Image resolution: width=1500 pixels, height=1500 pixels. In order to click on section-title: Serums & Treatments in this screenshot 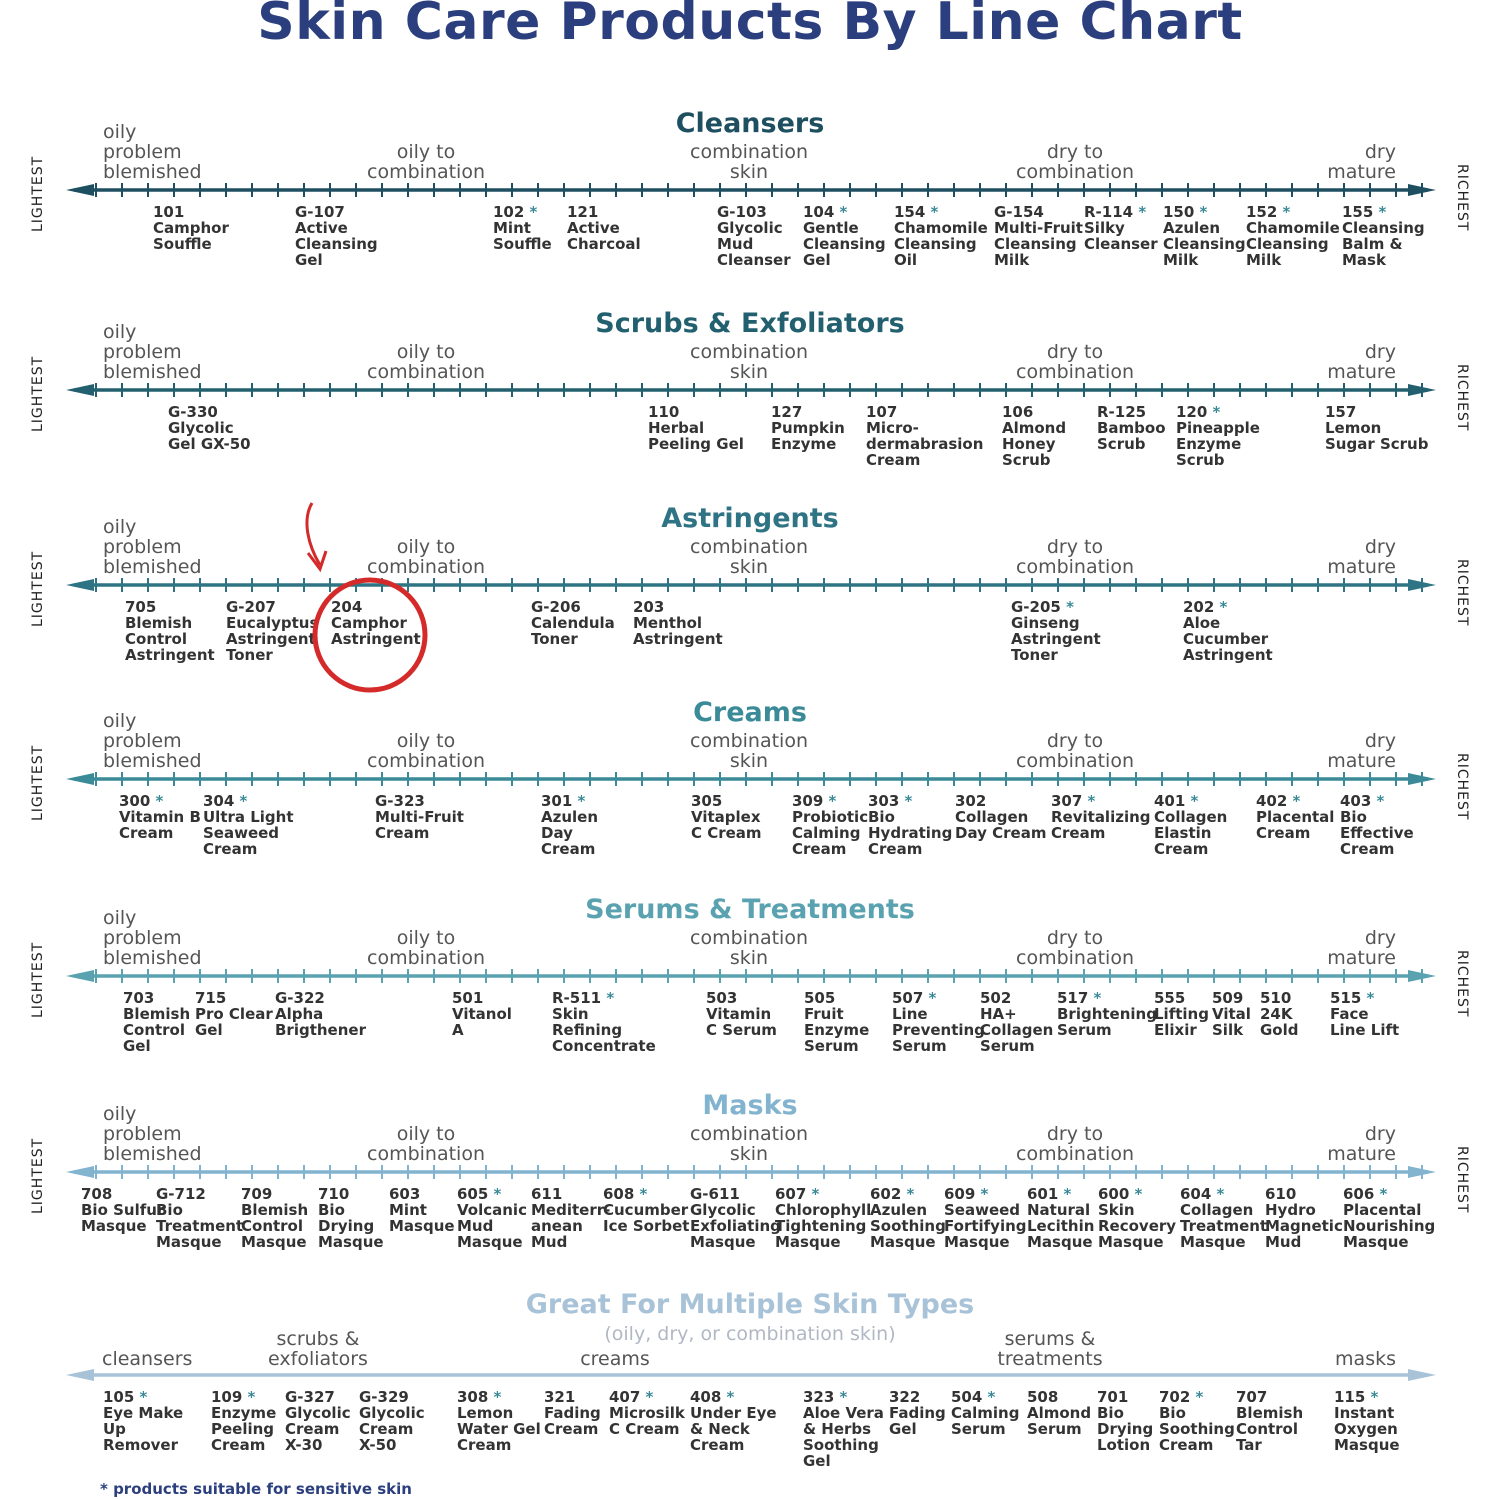, I will do `click(750, 909)`.